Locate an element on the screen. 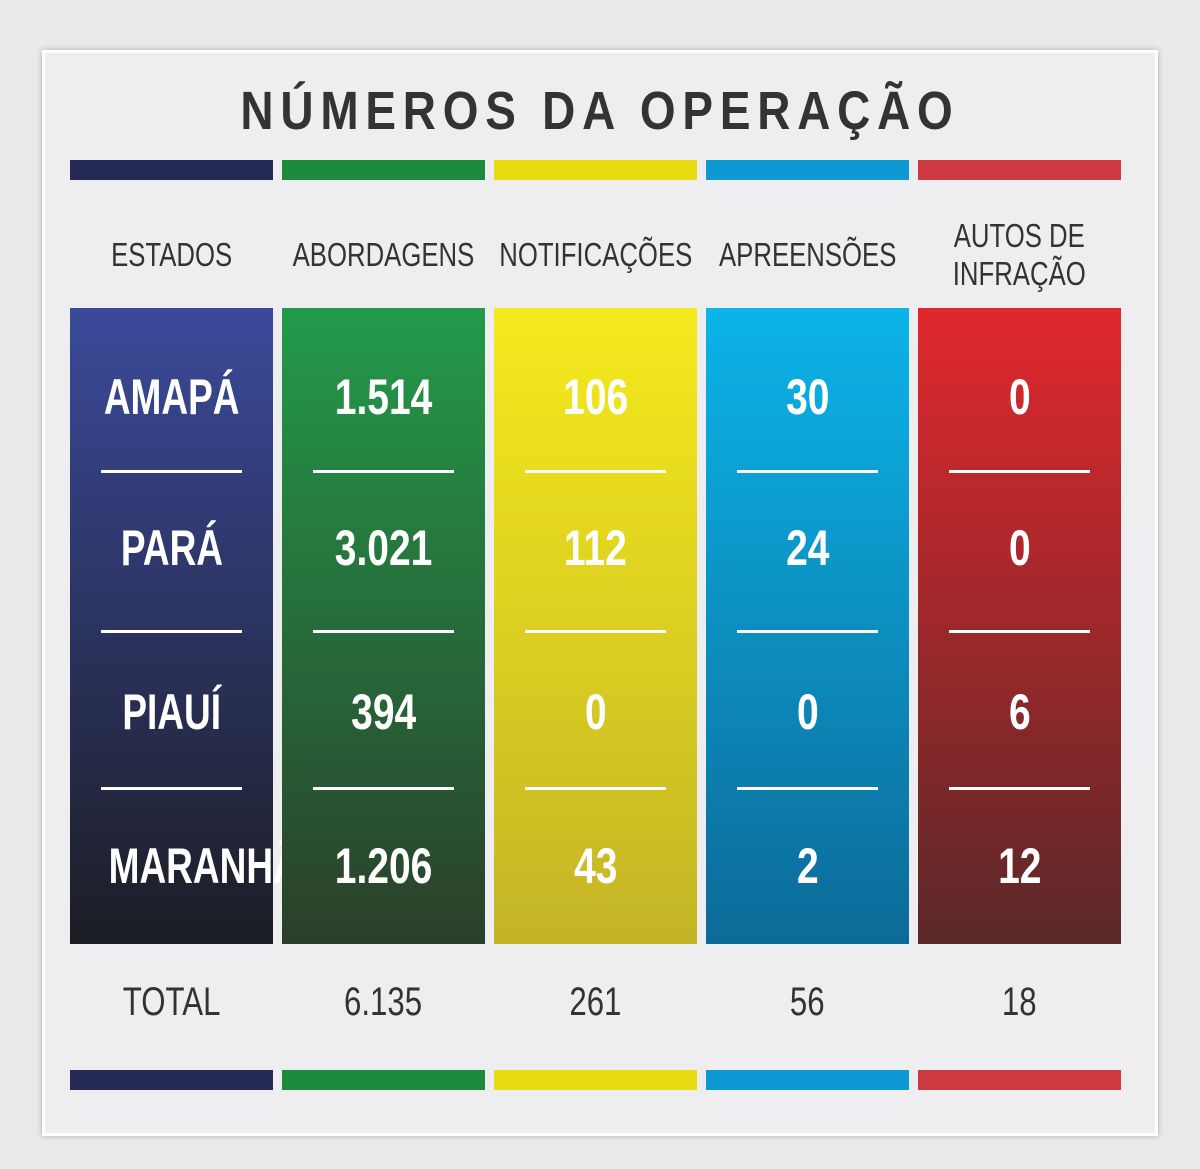  total-text: TOTAL is located at coordinates (171, 1002).